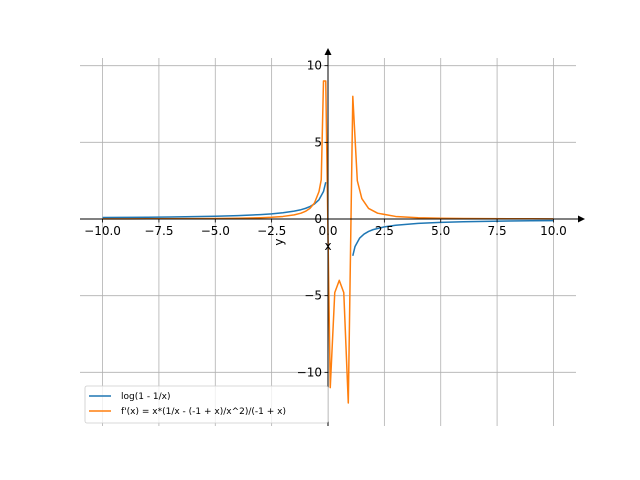 The width and height of the screenshot is (640, 480). Describe the element at coordinates (309, 372) in the screenshot. I see `y-tick-label: −10` at that location.